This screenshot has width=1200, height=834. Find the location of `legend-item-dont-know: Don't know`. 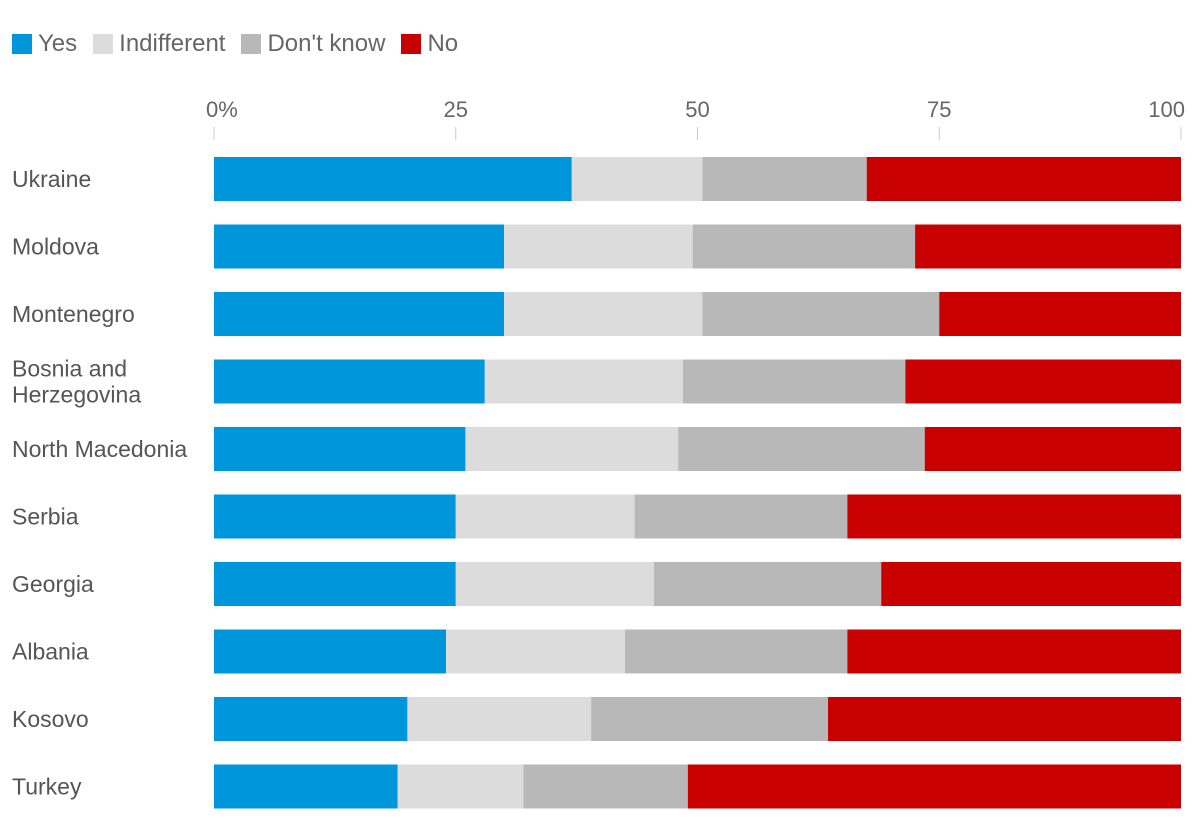

legend-item-dont-know: Don't know is located at coordinates (313, 44).